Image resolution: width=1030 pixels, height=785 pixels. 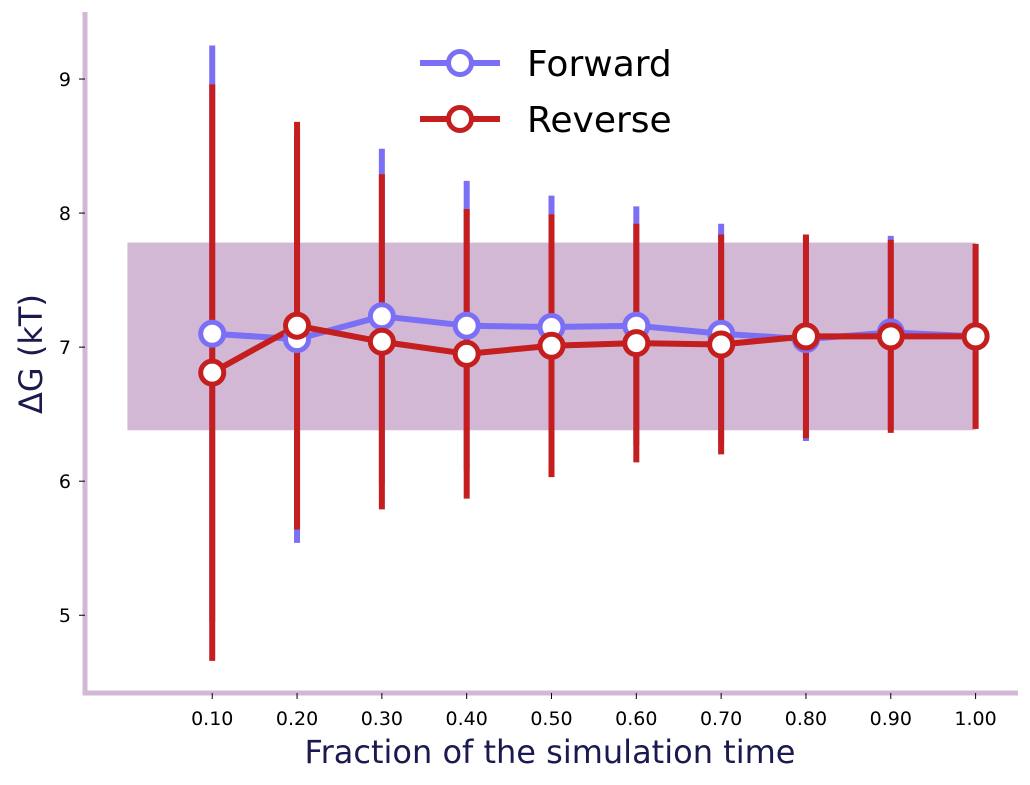 I want to click on y-tick-label: 7, so click(x=65, y=348).